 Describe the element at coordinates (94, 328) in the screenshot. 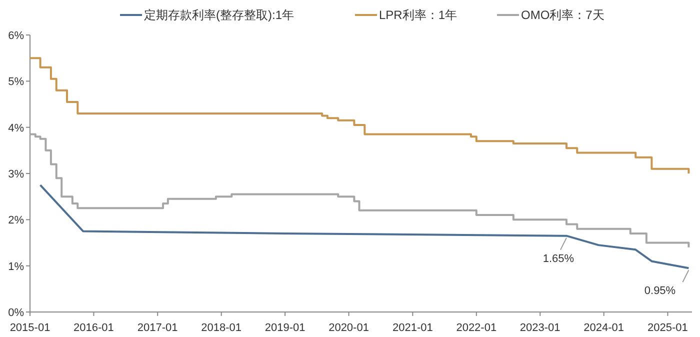

I see `x-tick-label: 2016-01` at that location.